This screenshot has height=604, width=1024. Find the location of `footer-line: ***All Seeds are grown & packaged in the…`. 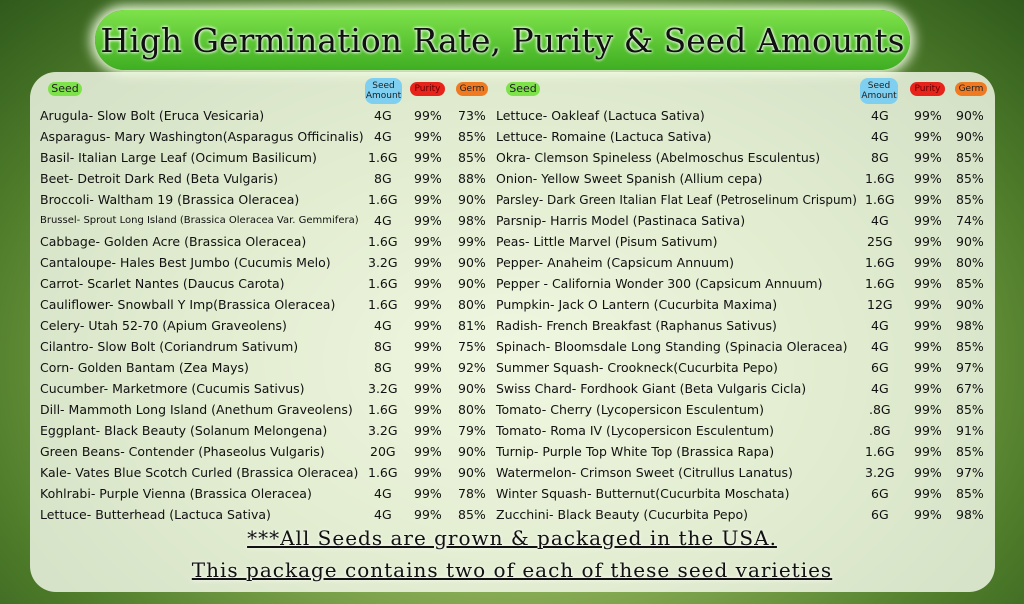

footer-line: ***All Seeds are grown & packaged in the… is located at coordinates (512, 538).